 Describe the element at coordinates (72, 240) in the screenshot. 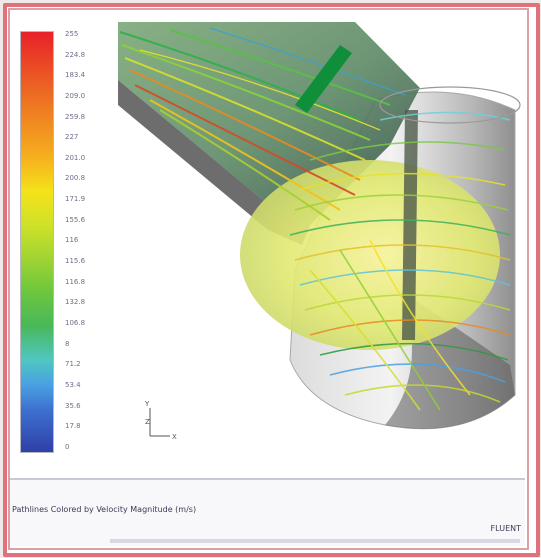

I see `legend-label: 116` at that location.